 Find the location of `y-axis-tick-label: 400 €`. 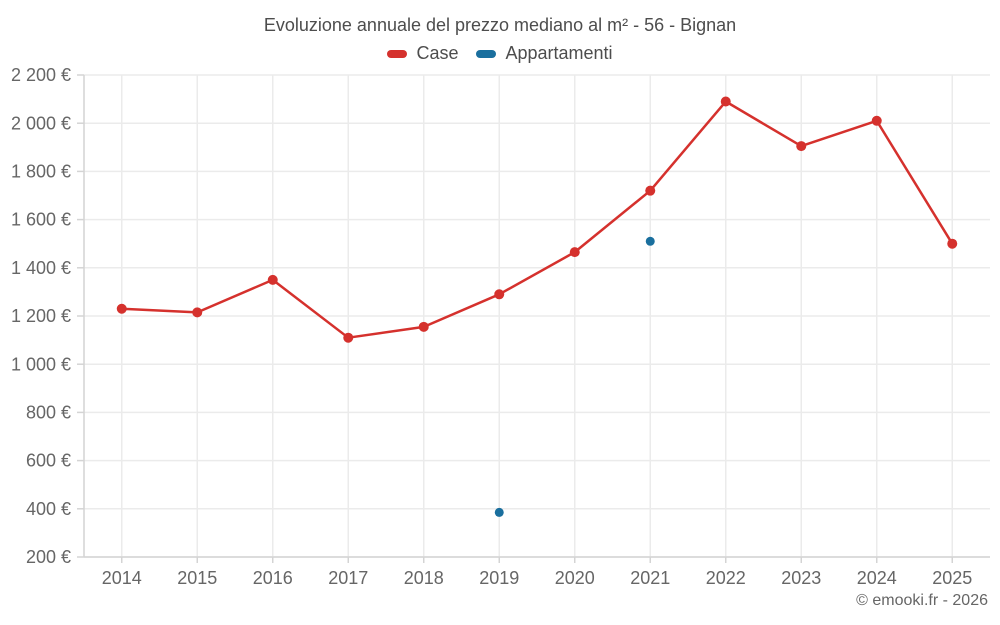

y-axis-tick-label: 400 € is located at coordinates (48, 509).